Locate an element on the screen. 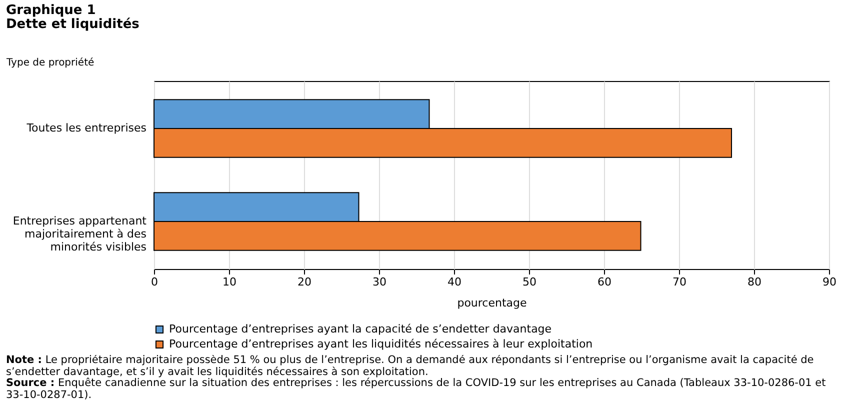 This screenshot has height=417, width=852. x-tick-label: 10 is located at coordinates (229, 282).